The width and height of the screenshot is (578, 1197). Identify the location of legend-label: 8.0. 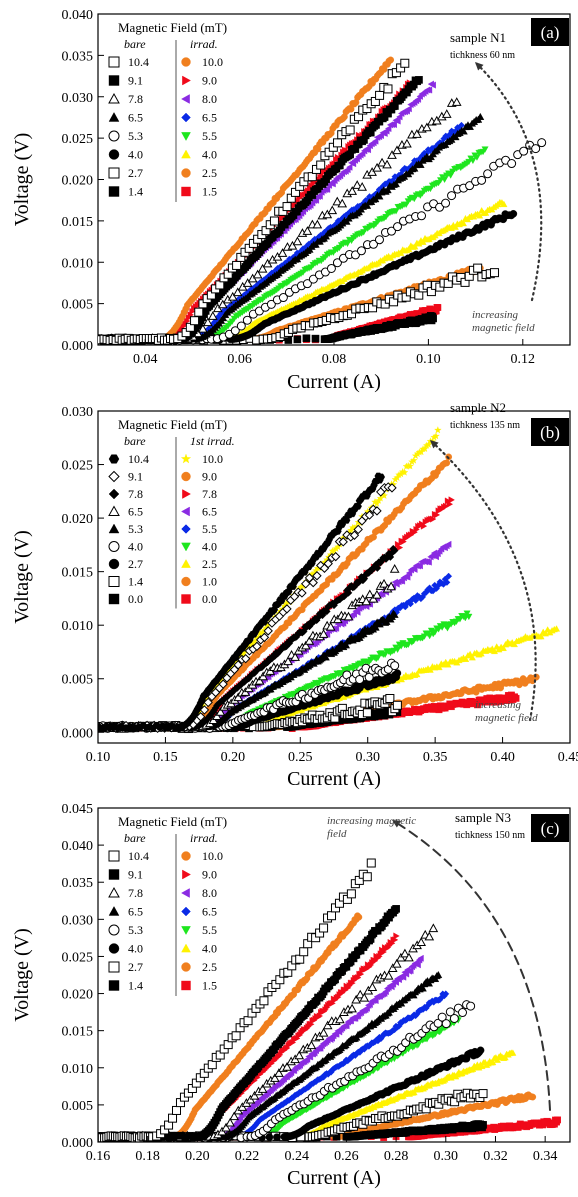
(209, 99).